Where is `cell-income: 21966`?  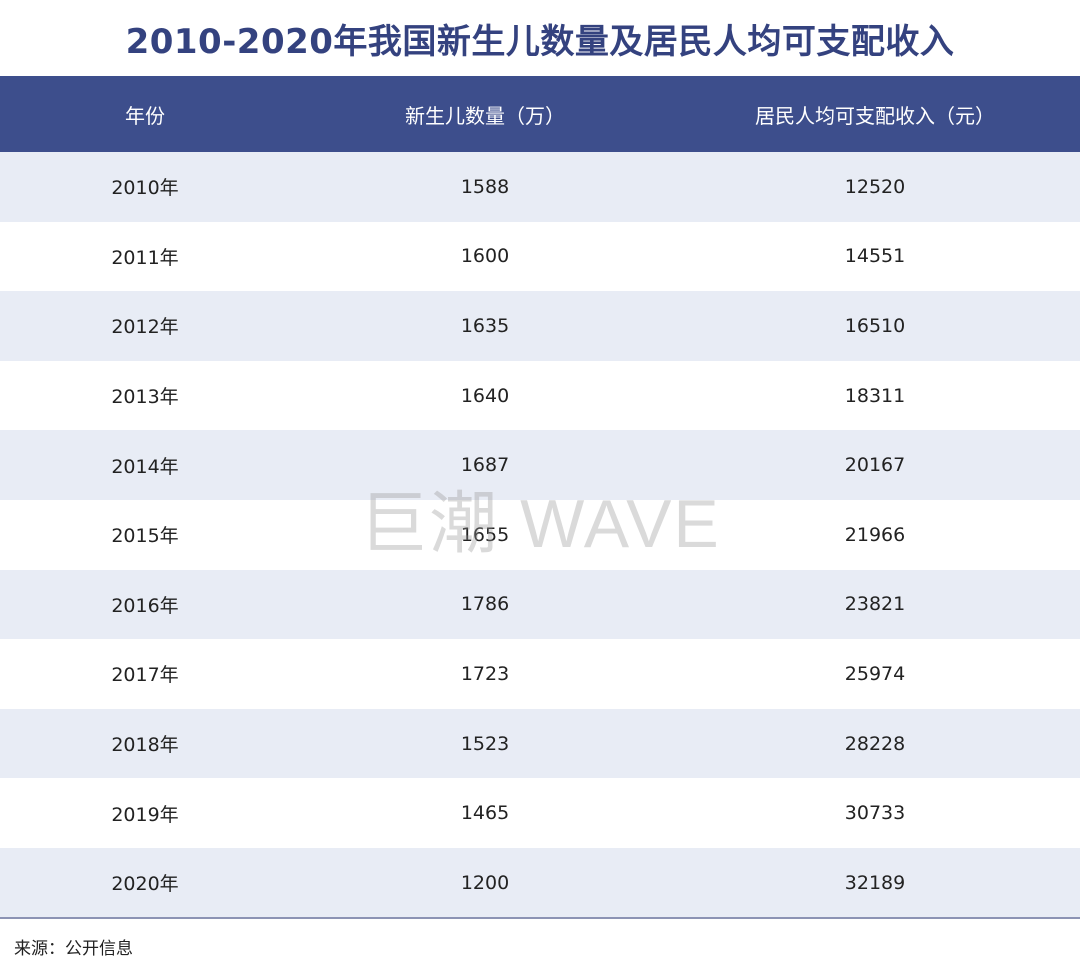 cell-income: 21966 is located at coordinates (875, 534).